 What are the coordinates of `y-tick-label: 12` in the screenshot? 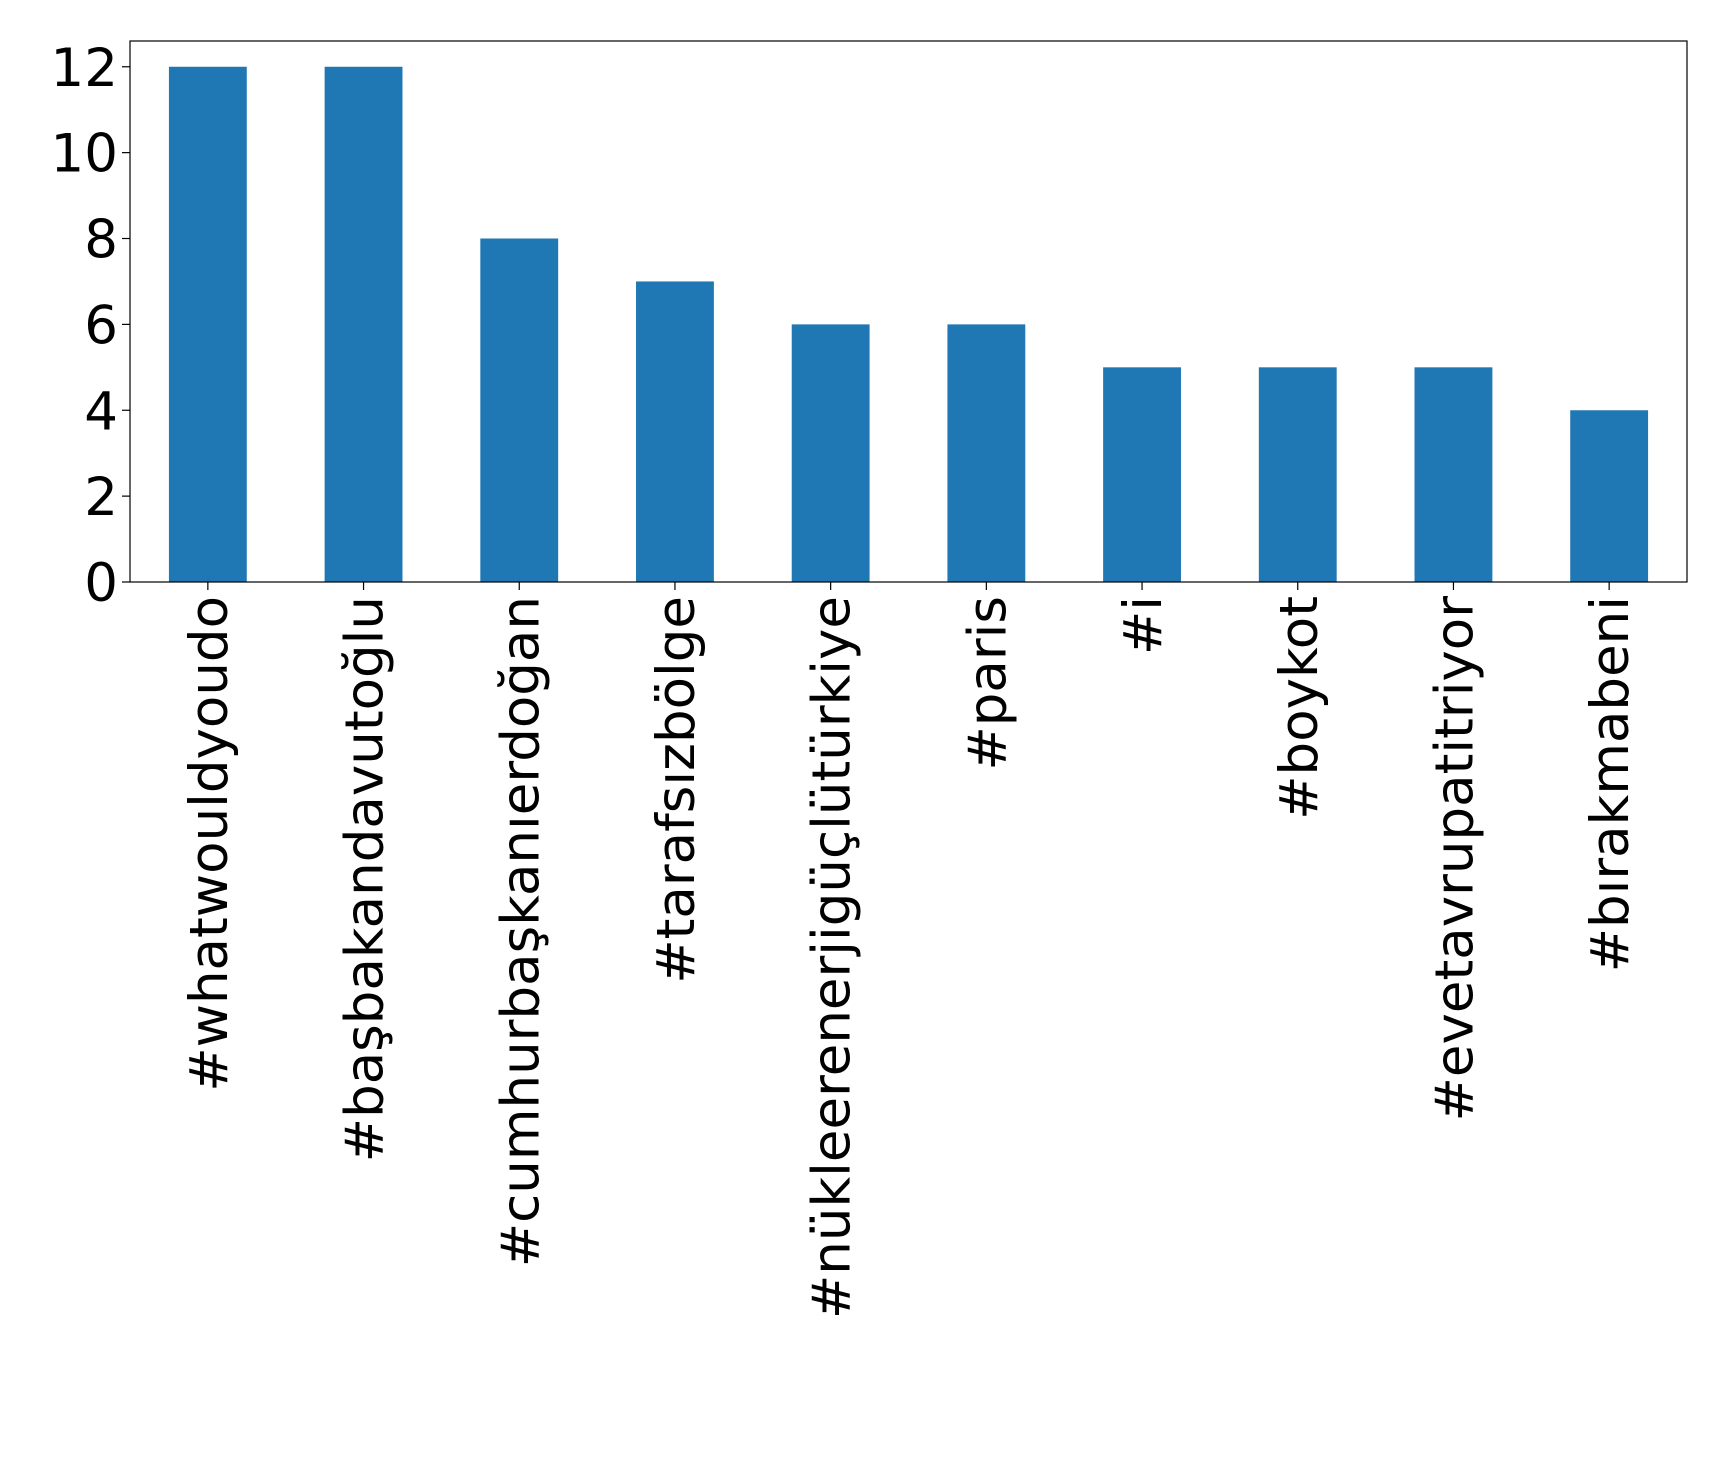 It's located at (84, 68).